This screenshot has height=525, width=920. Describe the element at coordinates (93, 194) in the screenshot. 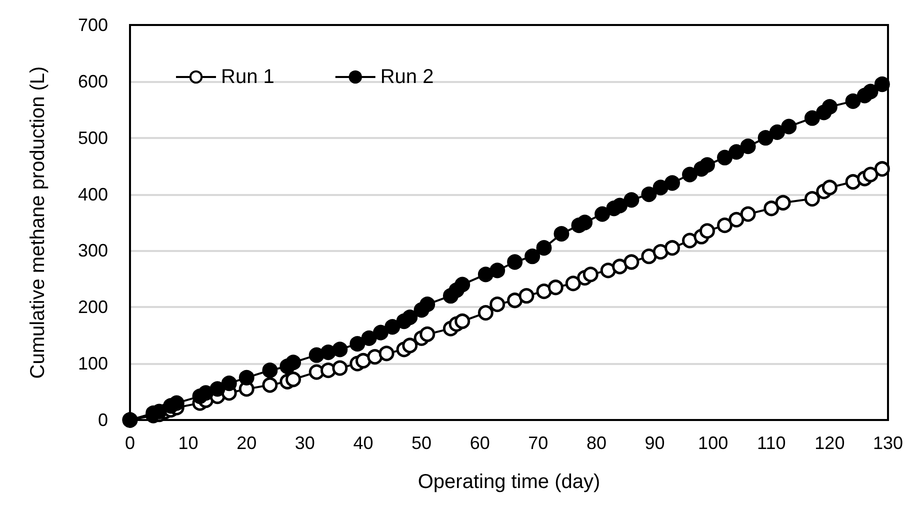

I see `y-tick-label: 400` at that location.